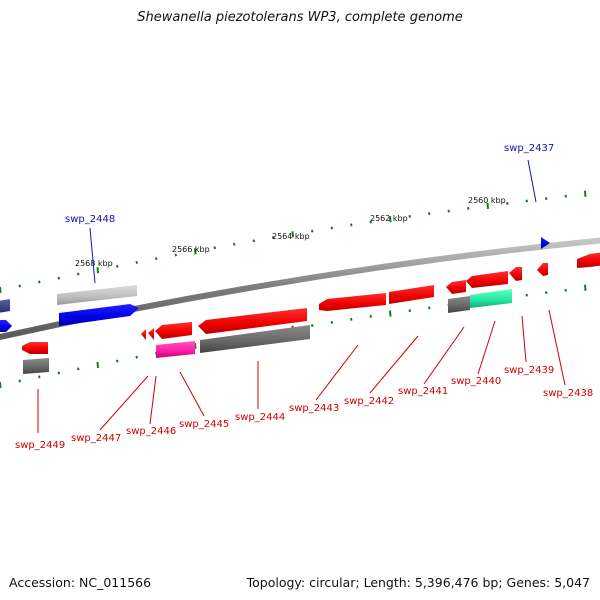  I want to click on gene-feature-purple, so click(5, 306).